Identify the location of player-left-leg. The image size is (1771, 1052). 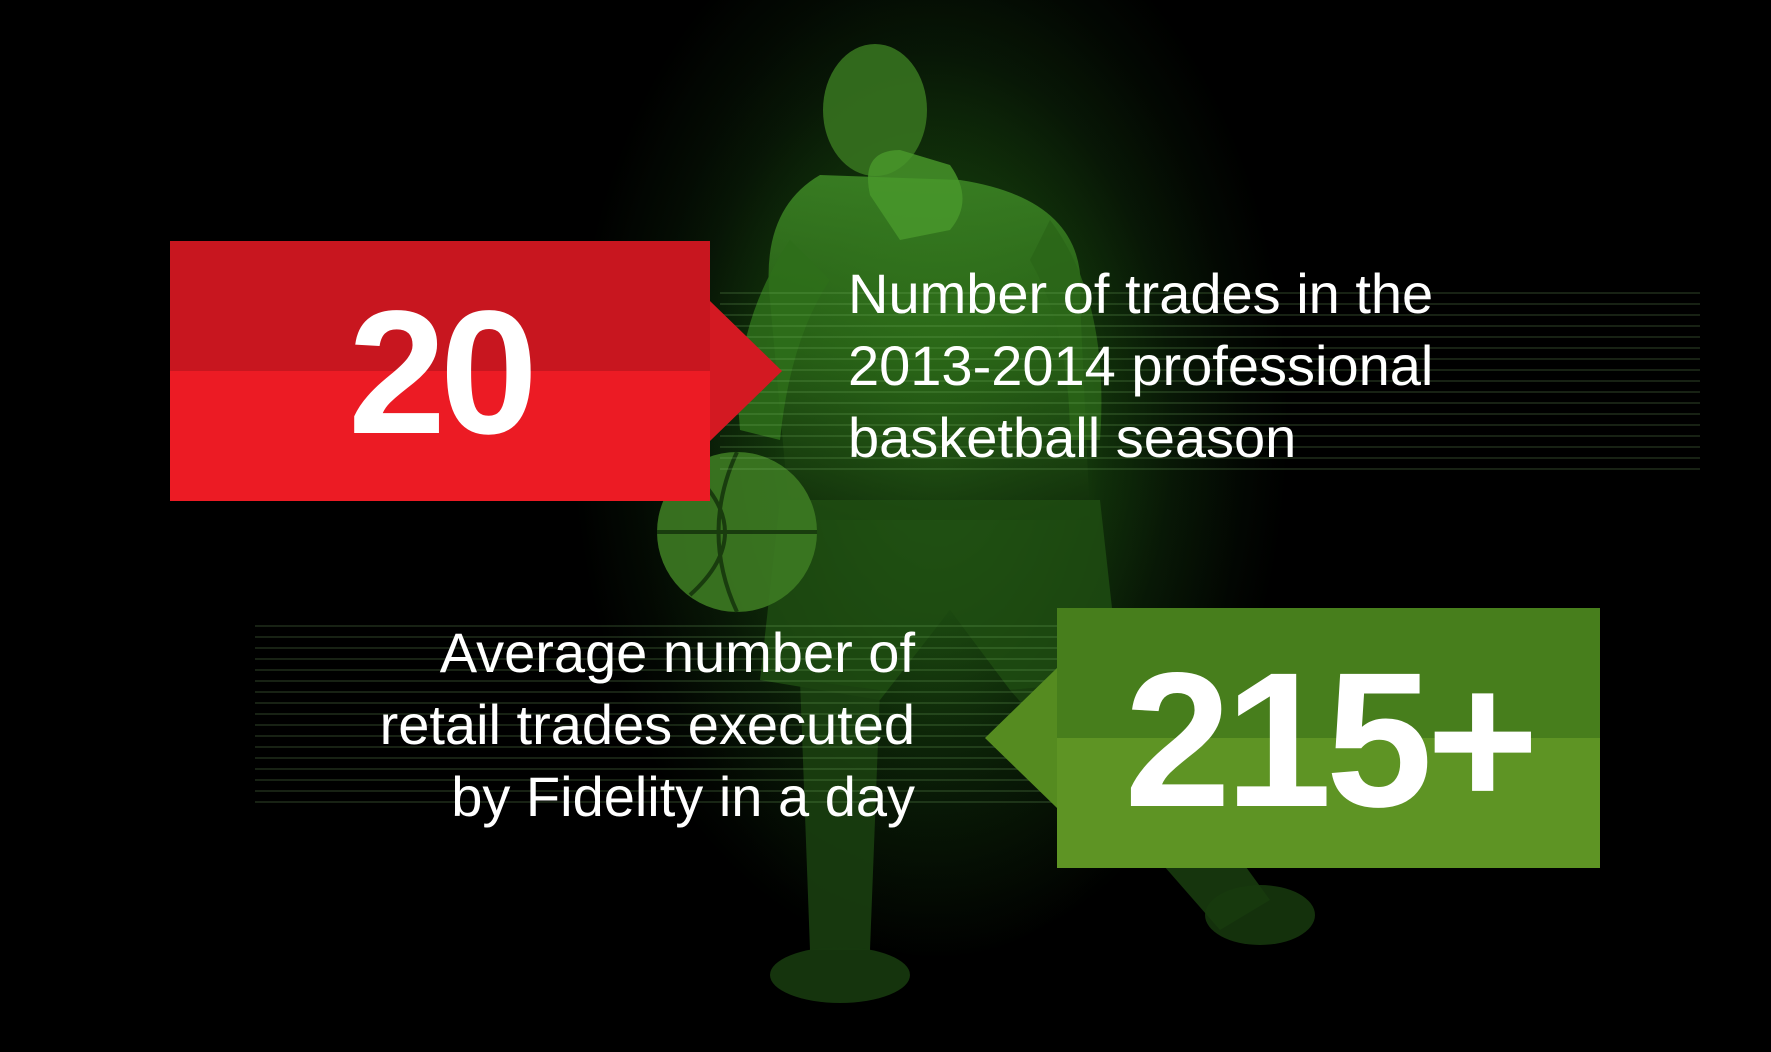
(840, 815).